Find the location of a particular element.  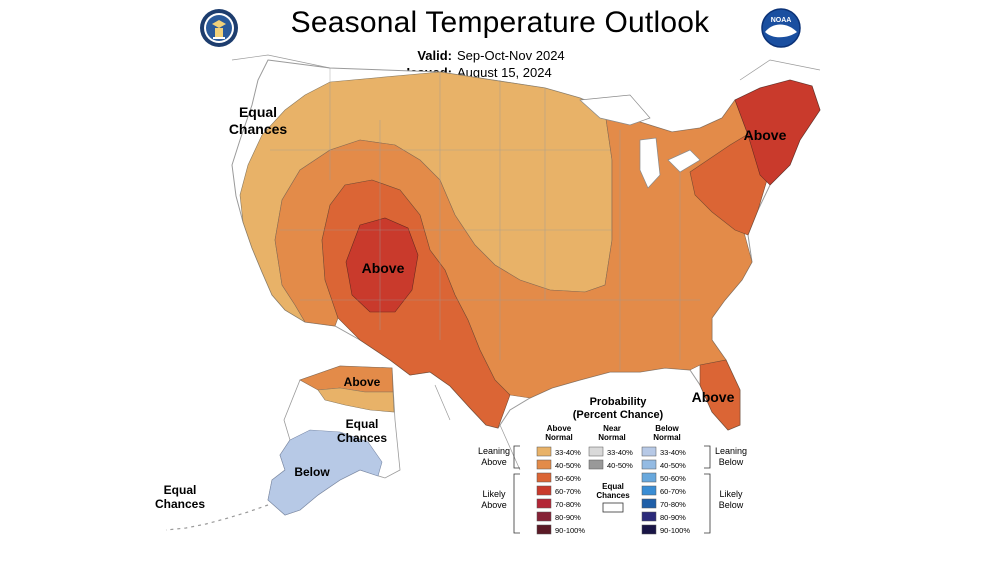

legend-near-swatches: 33-40% 40-50% is located at coordinates (610, 458).